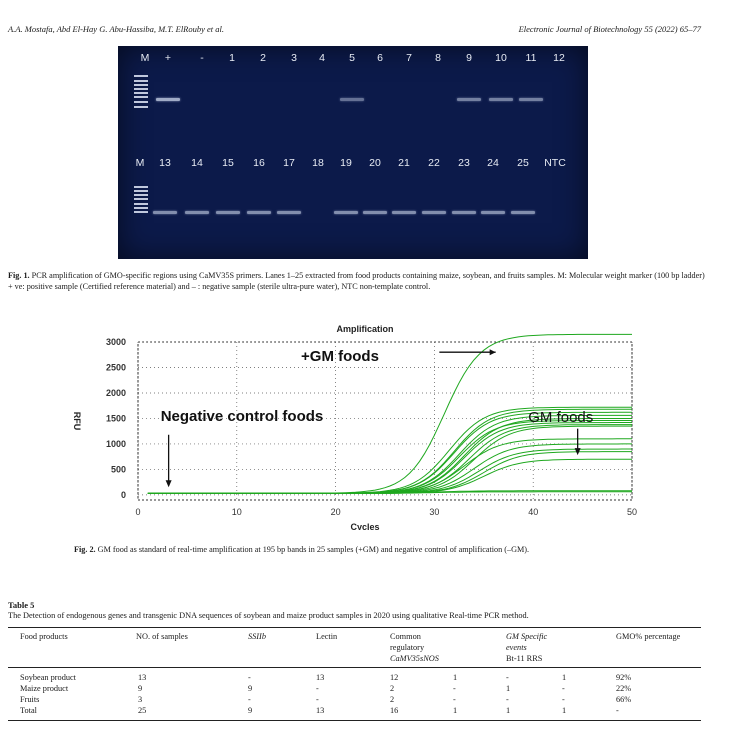 The image size is (751, 737). I want to click on table-cell-c35s: 16, so click(394, 710).